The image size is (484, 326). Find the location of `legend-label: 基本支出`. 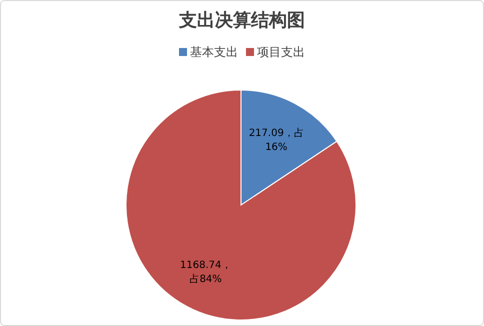

legend-label: 基本支出 is located at coordinates (214, 52).